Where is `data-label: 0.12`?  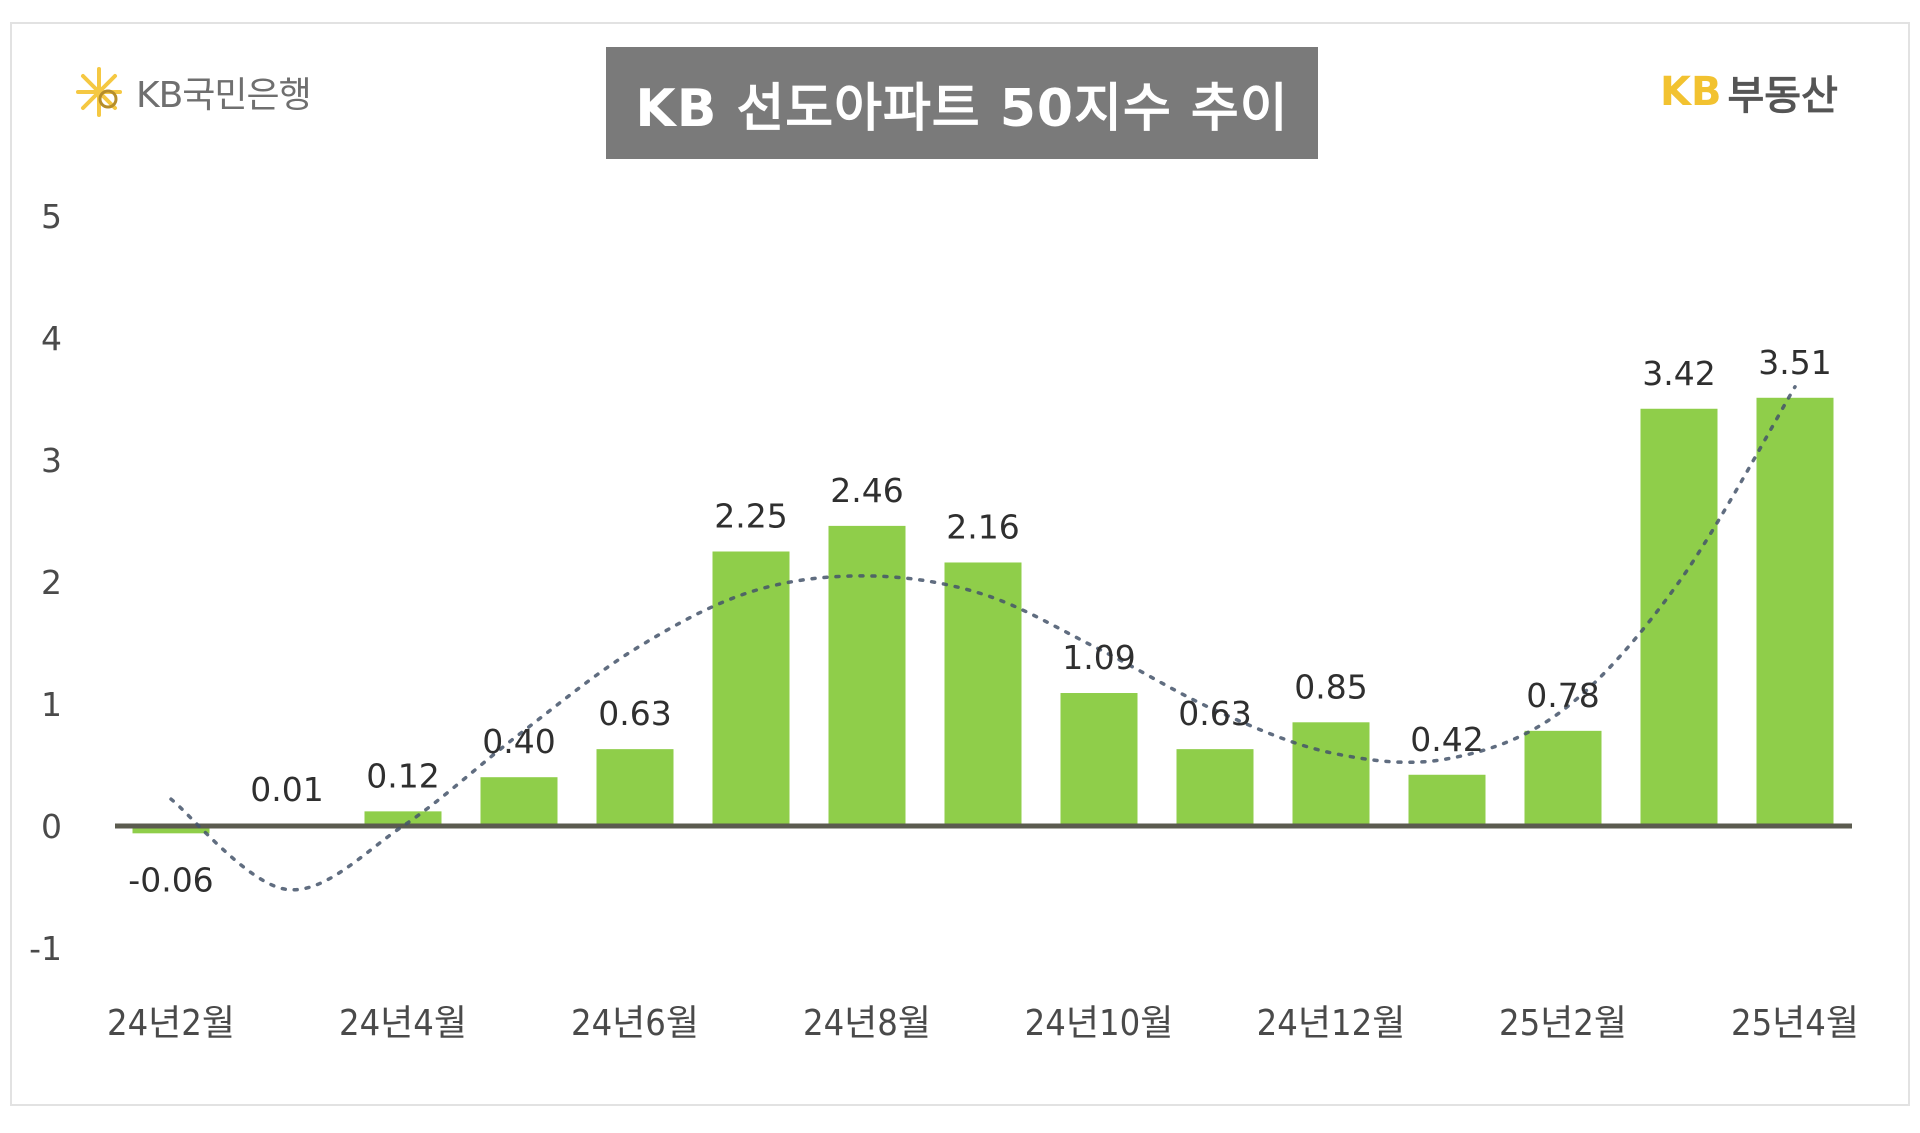 data-label: 0.12 is located at coordinates (402, 775).